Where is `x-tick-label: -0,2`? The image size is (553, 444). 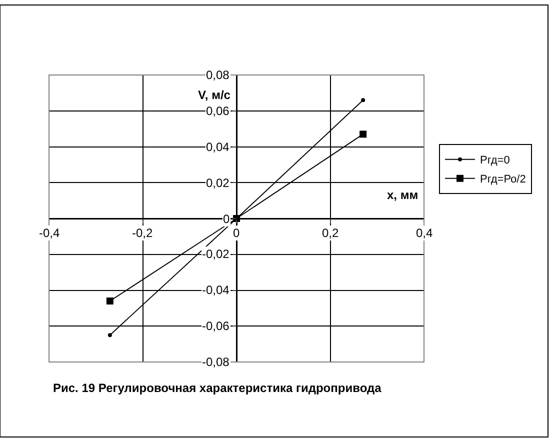 x-tick-label: -0,2 is located at coordinates (143, 233).